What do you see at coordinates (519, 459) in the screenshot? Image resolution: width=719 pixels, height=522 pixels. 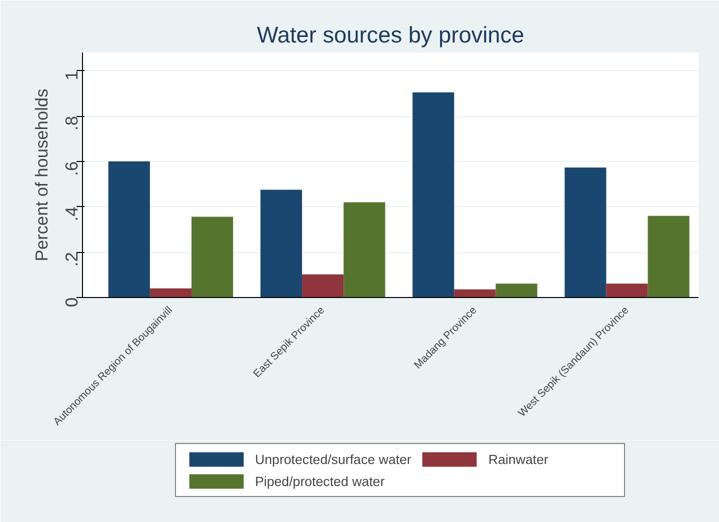 I see `legend-label: Rainwater` at bounding box center [519, 459].